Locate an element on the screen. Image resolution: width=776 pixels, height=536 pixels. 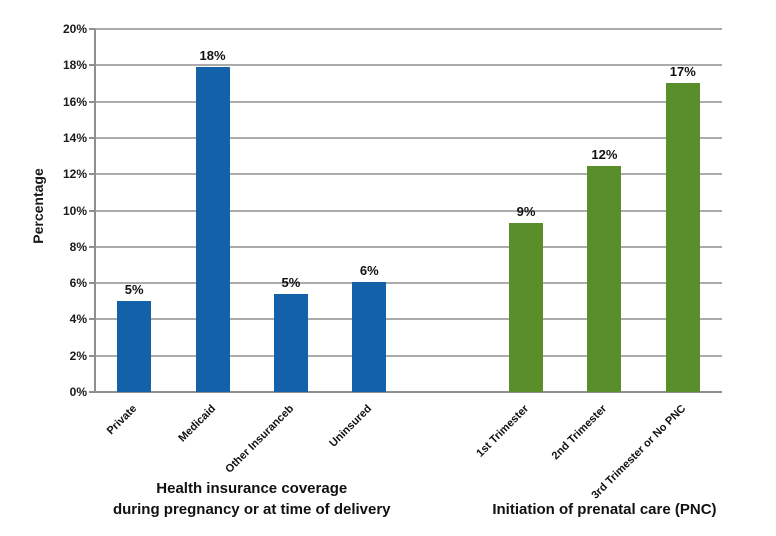
group-axis-label: during pregnancy or at time of delivery is located at coordinates (251, 509).